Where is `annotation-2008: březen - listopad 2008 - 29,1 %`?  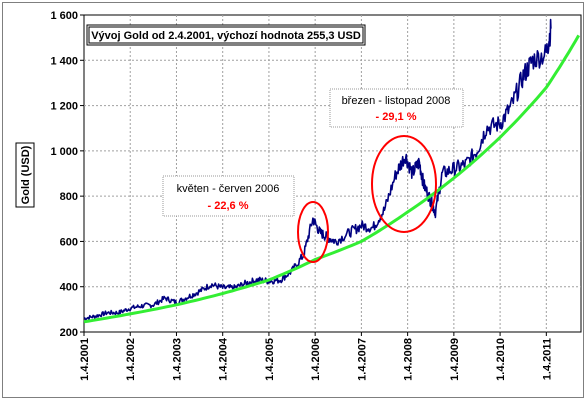 annotation-2008: březen - listopad 2008 - 29,1 % is located at coordinates (396, 108).